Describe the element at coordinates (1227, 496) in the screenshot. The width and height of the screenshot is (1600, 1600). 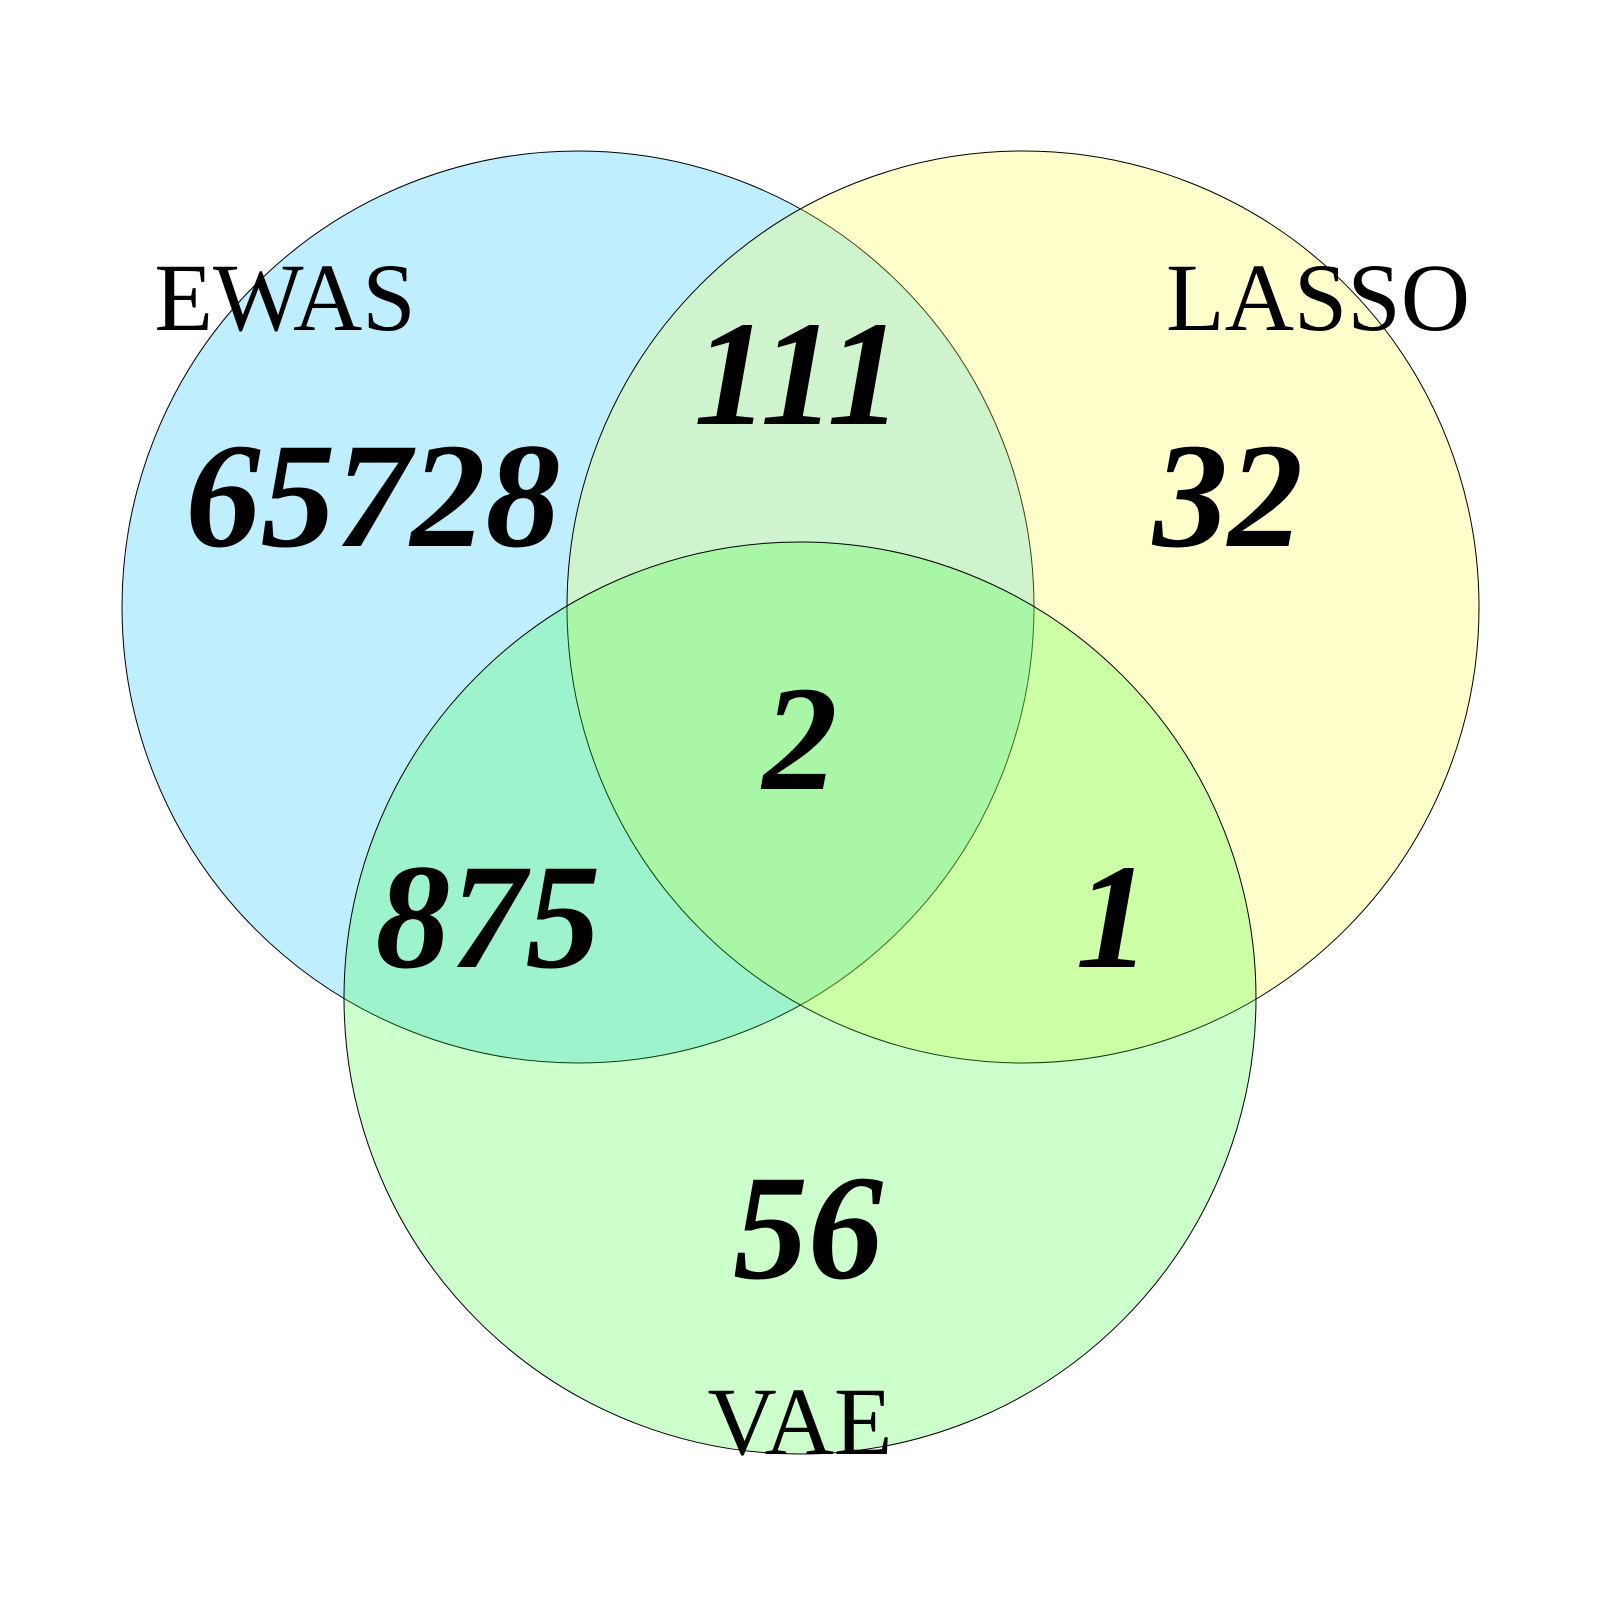
I see `lasso-only-count: 32` at that location.